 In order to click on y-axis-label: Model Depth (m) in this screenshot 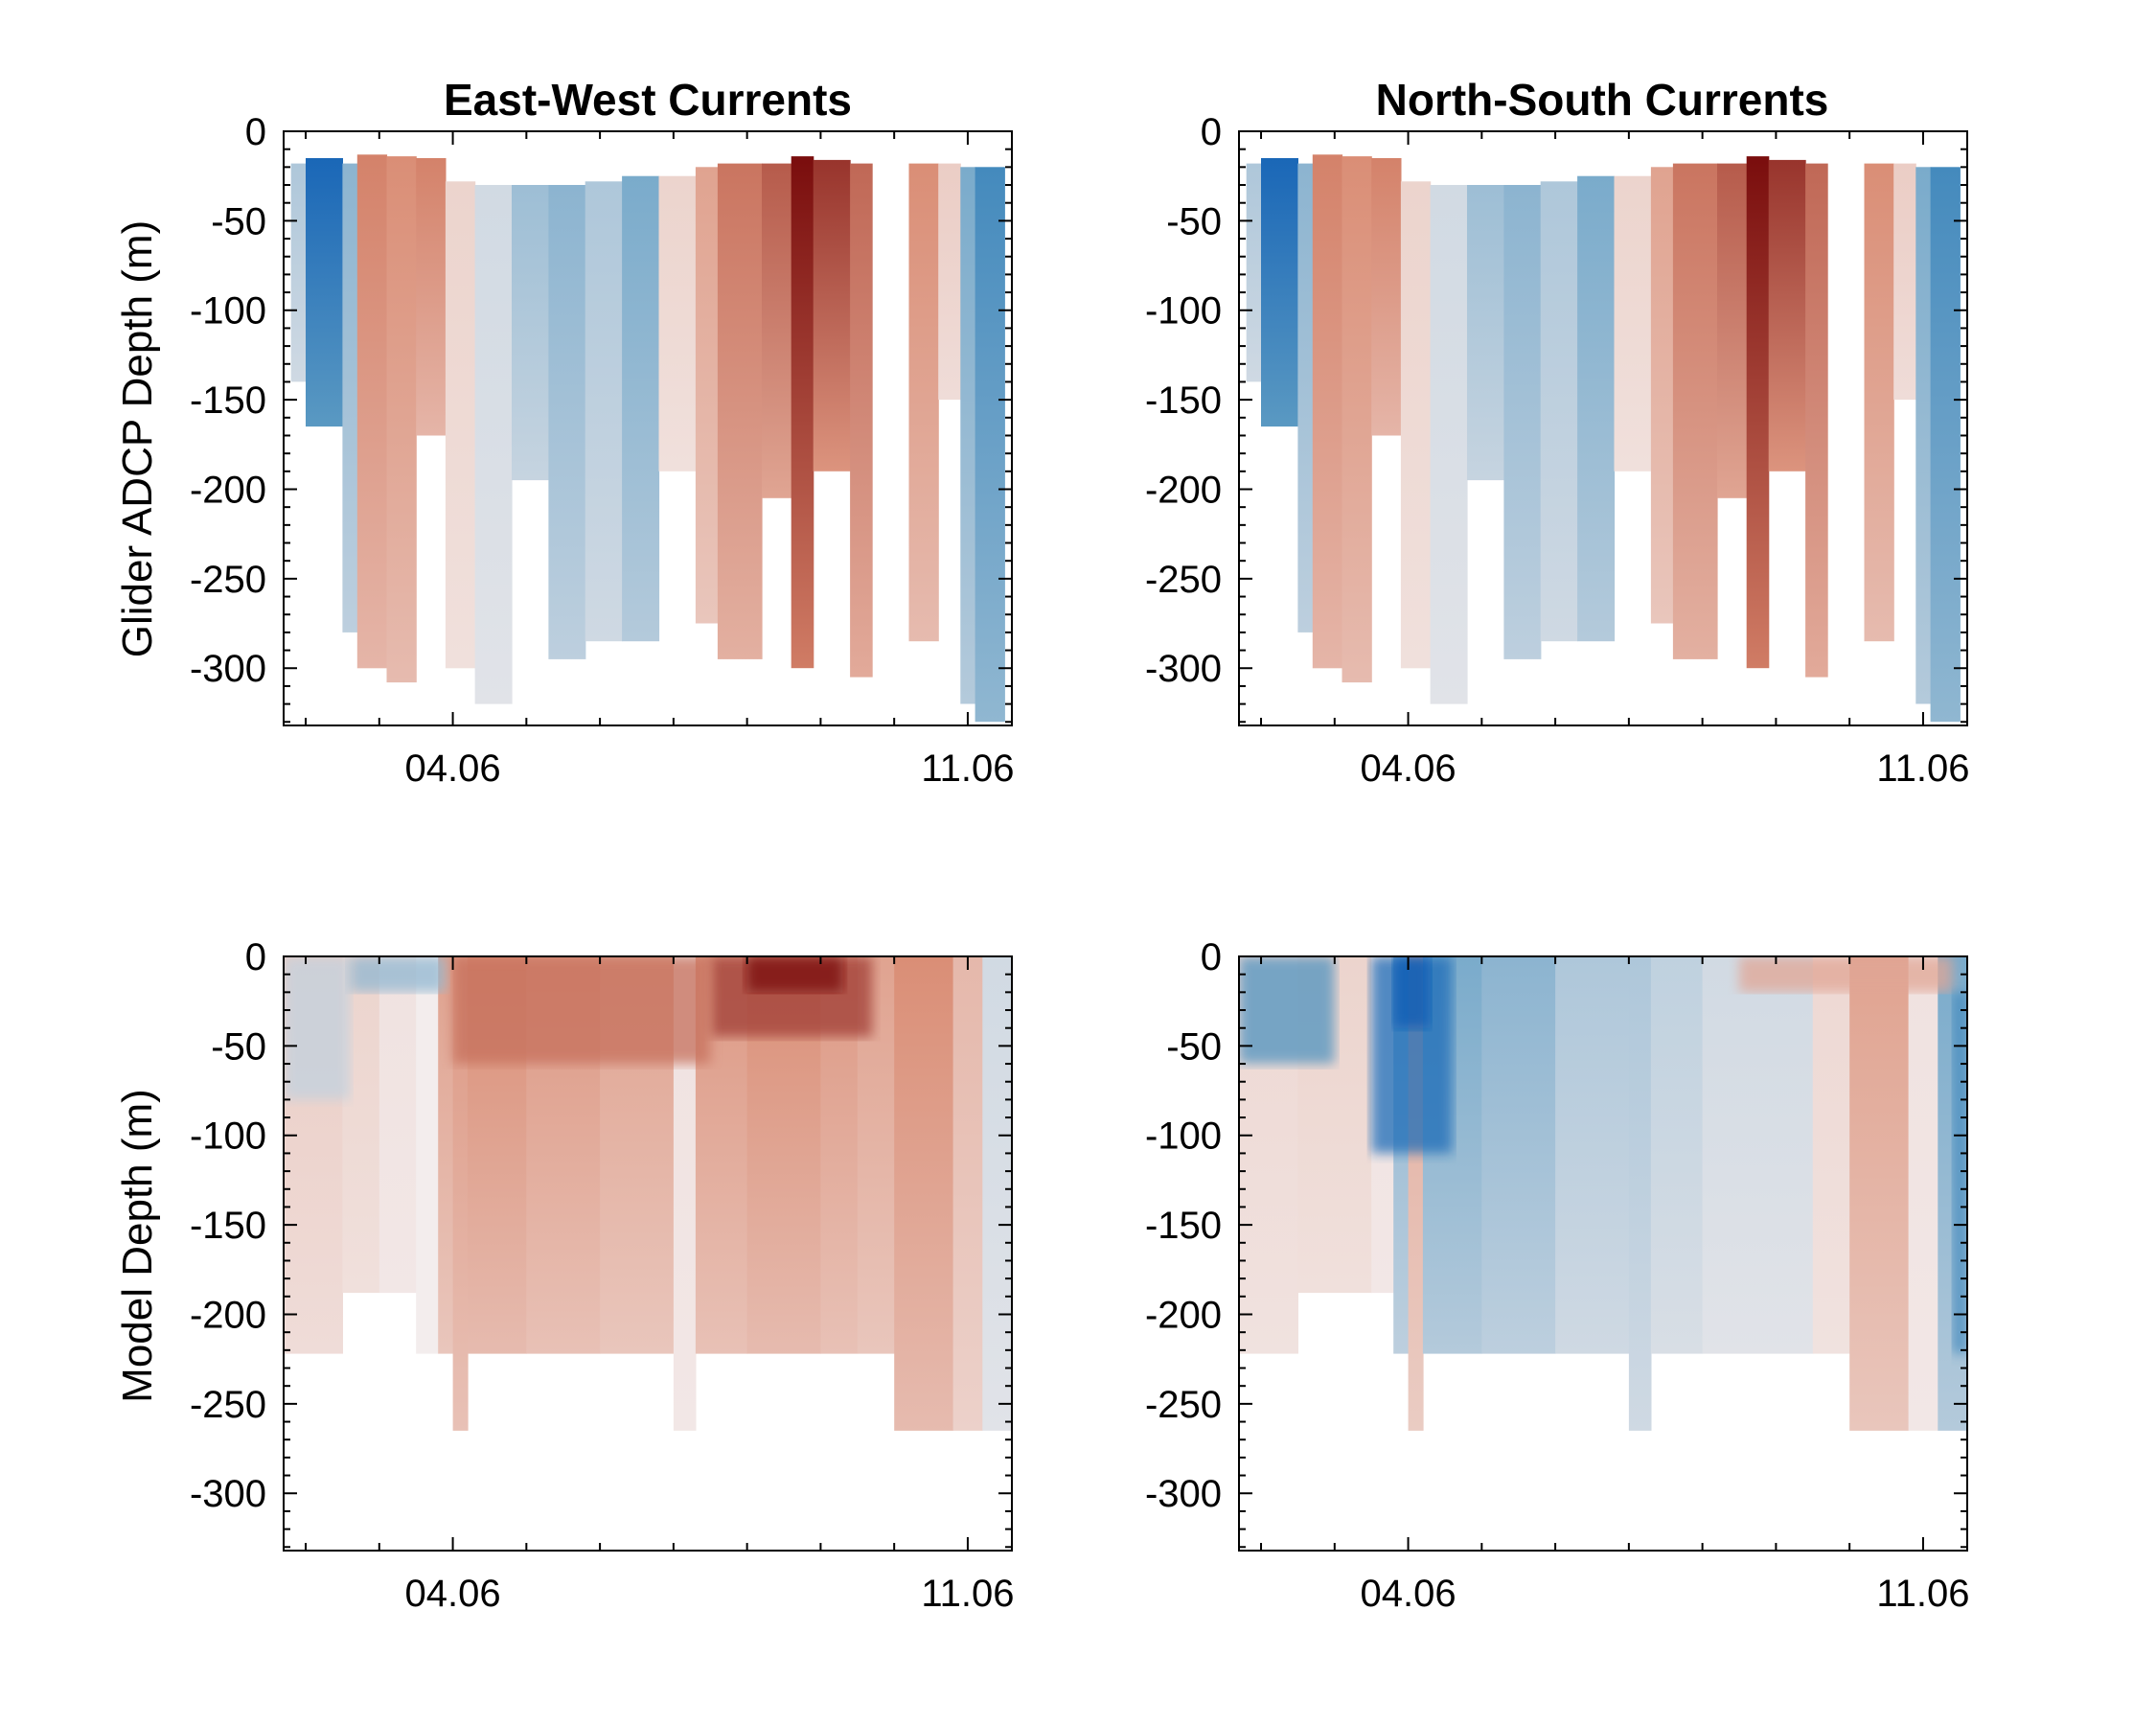, I will do `click(137, 1246)`.